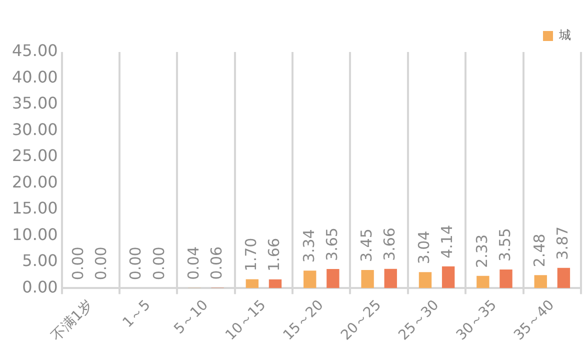  I want to click on data-label: 3.04, so click(424, 247).